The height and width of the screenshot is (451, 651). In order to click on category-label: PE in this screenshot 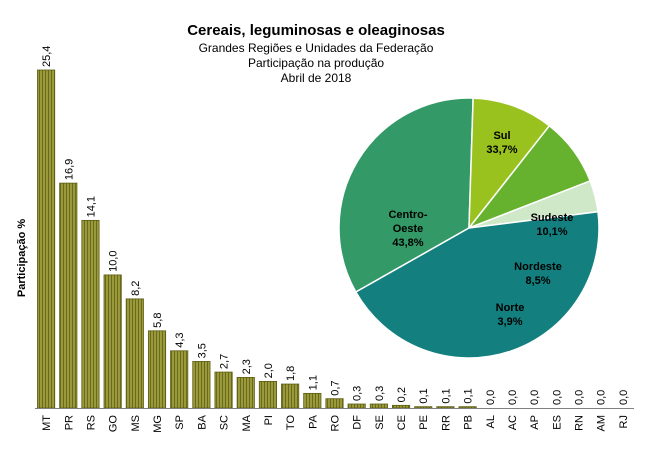, I will do `click(424, 422)`.